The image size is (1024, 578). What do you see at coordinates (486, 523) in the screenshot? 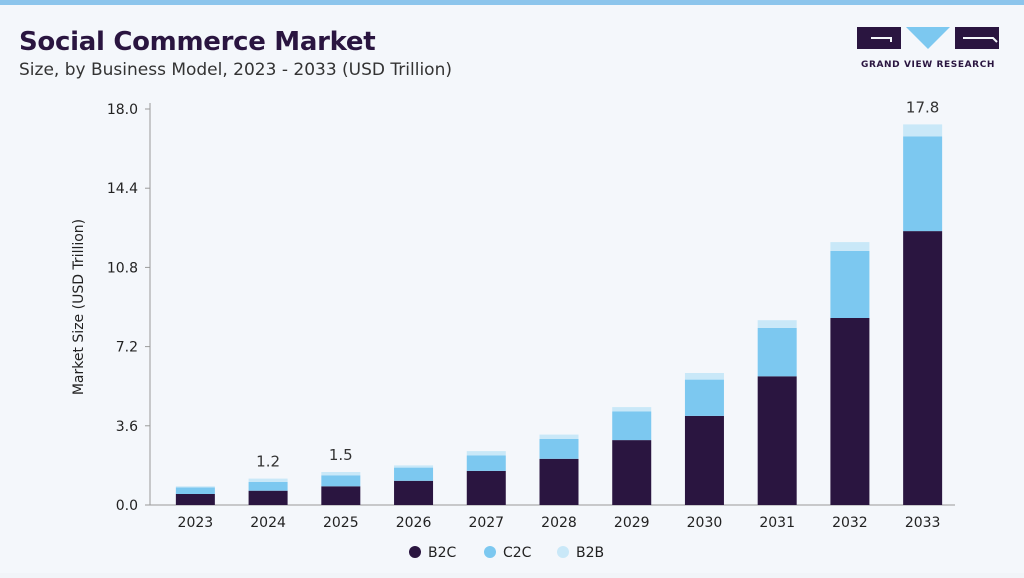
I see `x-tick-label: 2027` at bounding box center [486, 523].